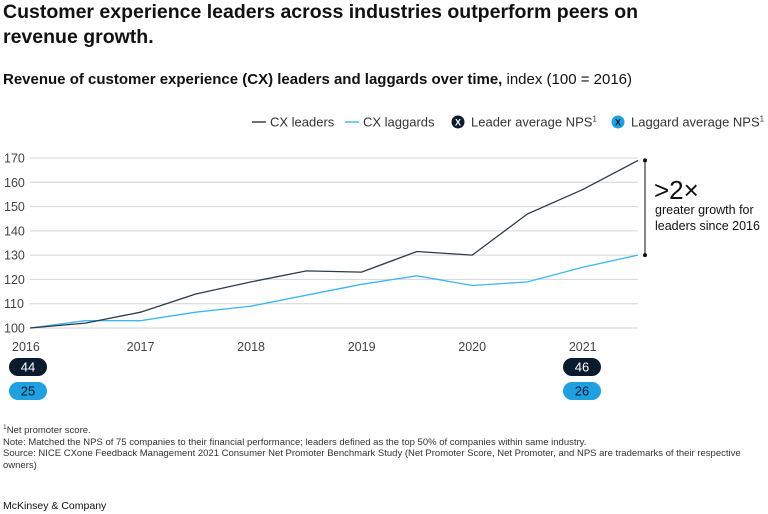 The width and height of the screenshot is (768, 514). I want to click on nps-leader-2016-badge, so click(28, 367).